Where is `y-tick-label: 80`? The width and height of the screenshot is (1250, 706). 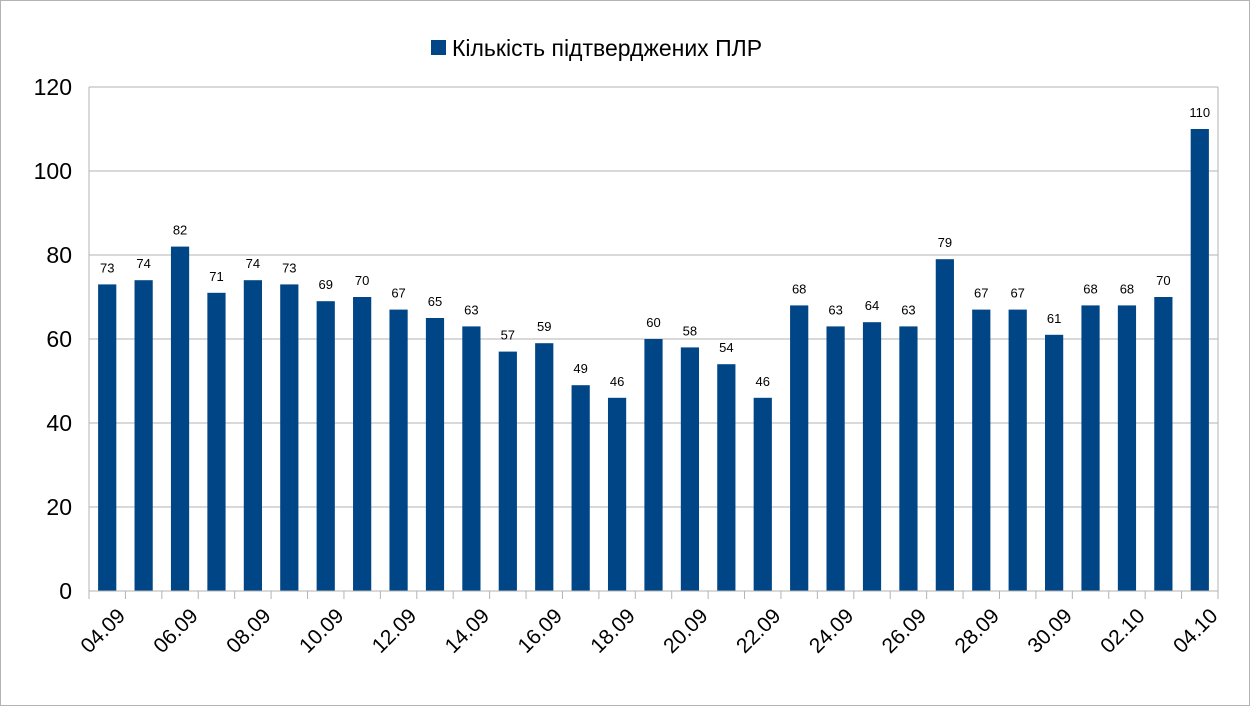
y-tick-label: 80 is located at coordinates (59, 255).